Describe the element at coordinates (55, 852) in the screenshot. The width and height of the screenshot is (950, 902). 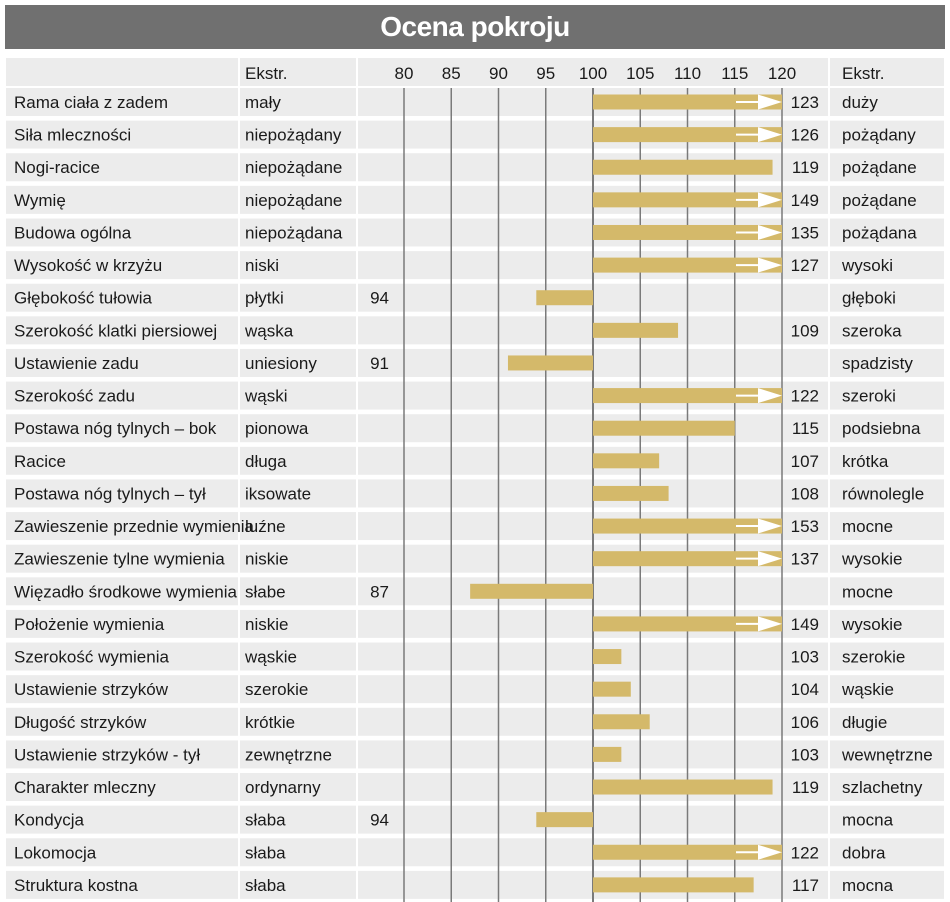
I see `trait-label: Lokomocja` at that location.